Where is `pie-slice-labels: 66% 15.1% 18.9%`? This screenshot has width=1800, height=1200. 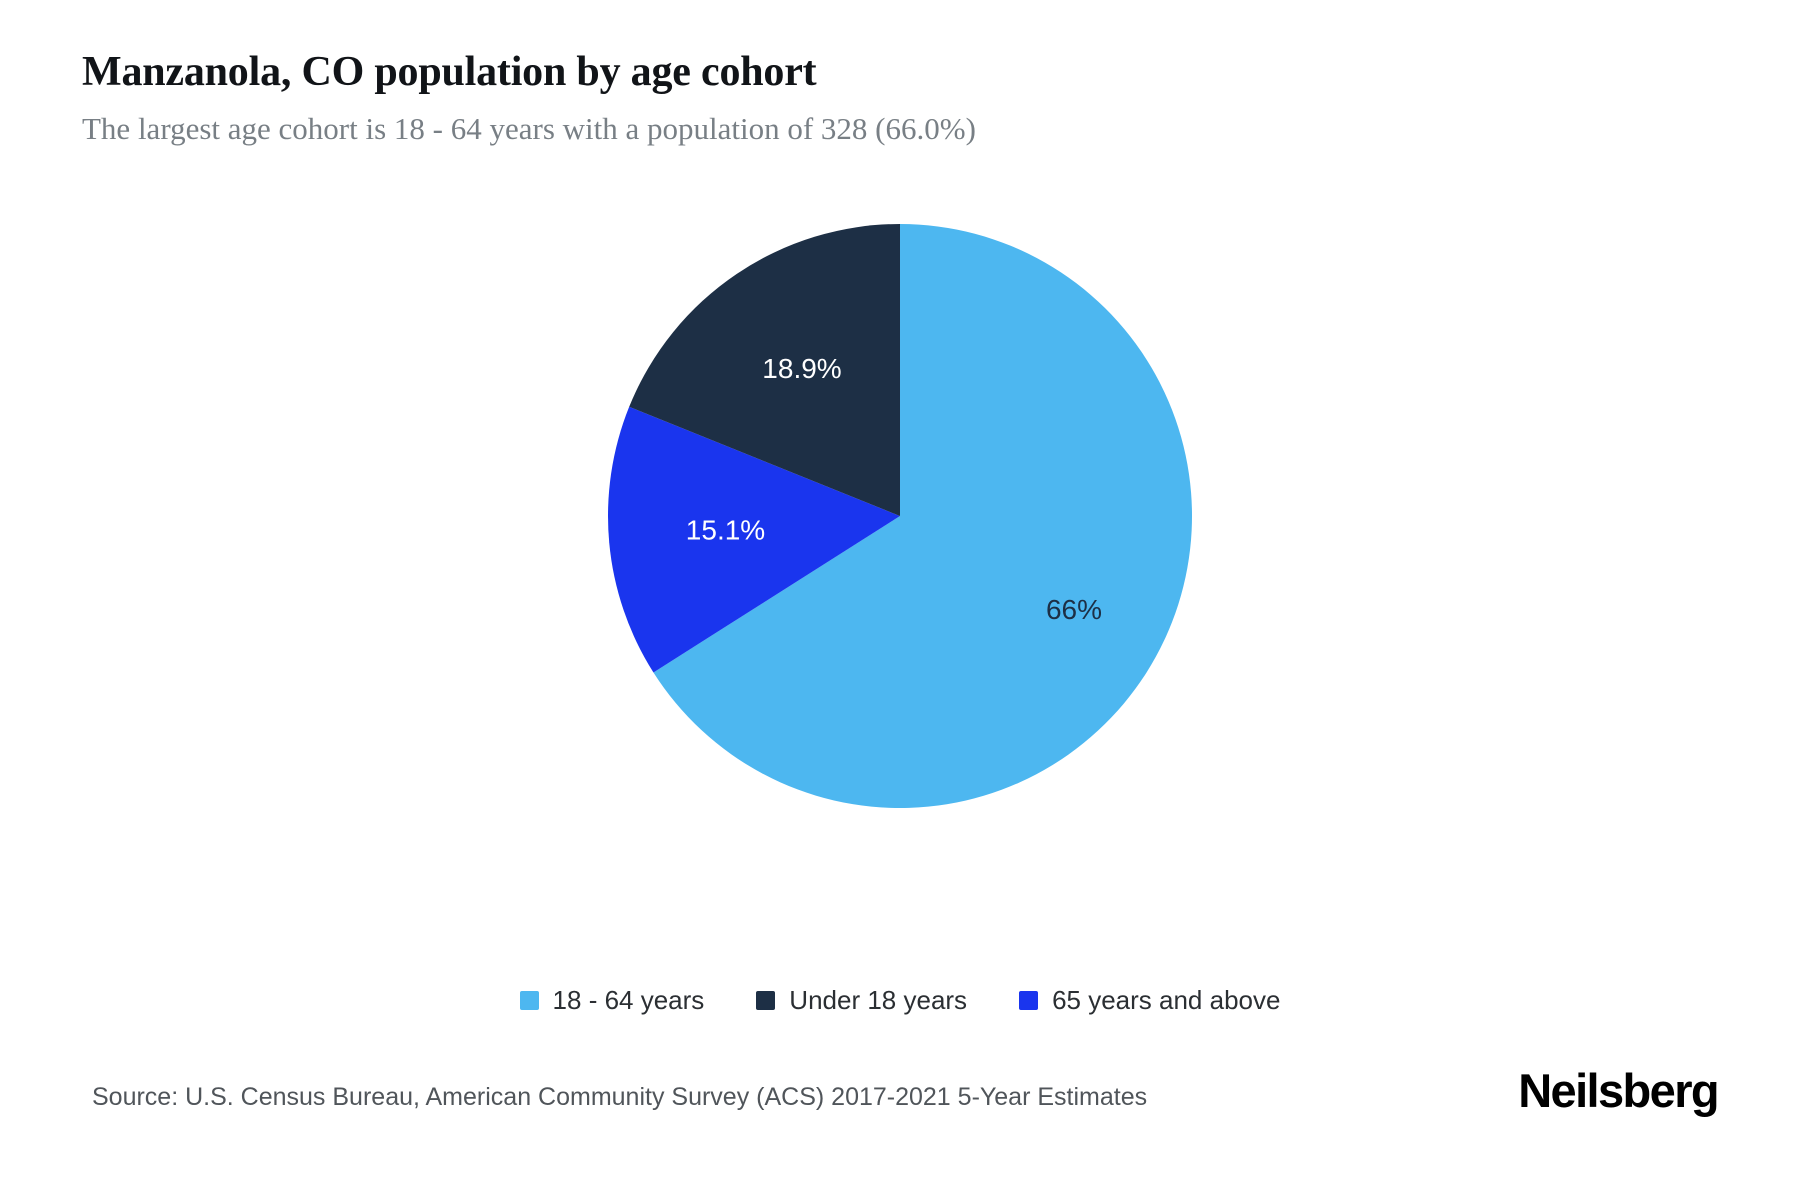 pie-slice-labels: 66% 15.1% 18.9% is located at coordinates (894, 489).